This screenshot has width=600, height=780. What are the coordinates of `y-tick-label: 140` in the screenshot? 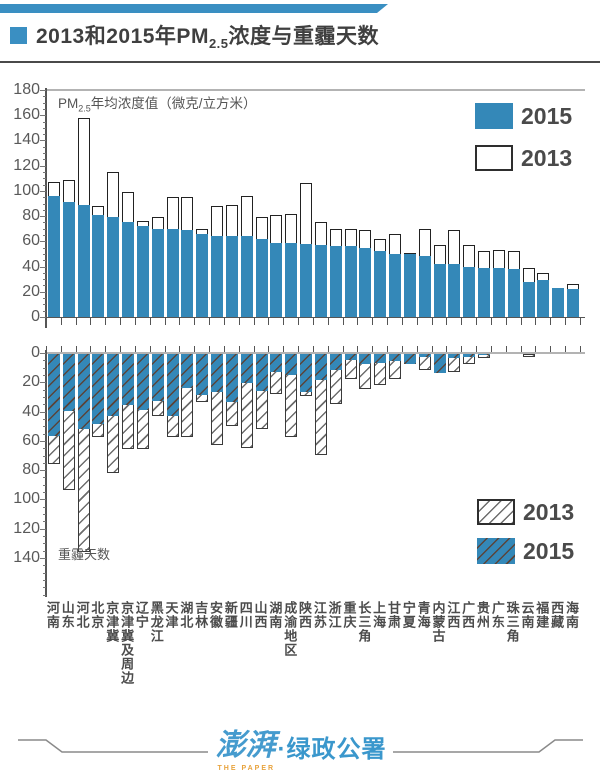 It's located at (26, 557).